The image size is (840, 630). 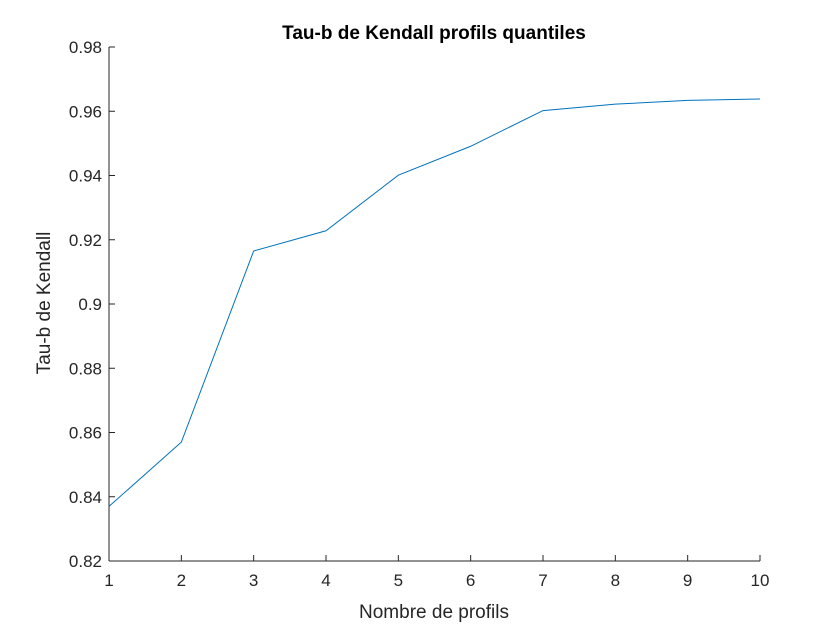 I want to click on x-tick-label: 3, so click(x=253, y=580).